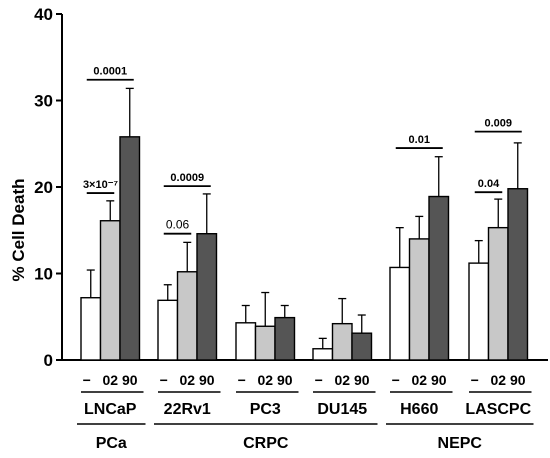  I want to click on p-value-label: 0.06, so click(178, 225).